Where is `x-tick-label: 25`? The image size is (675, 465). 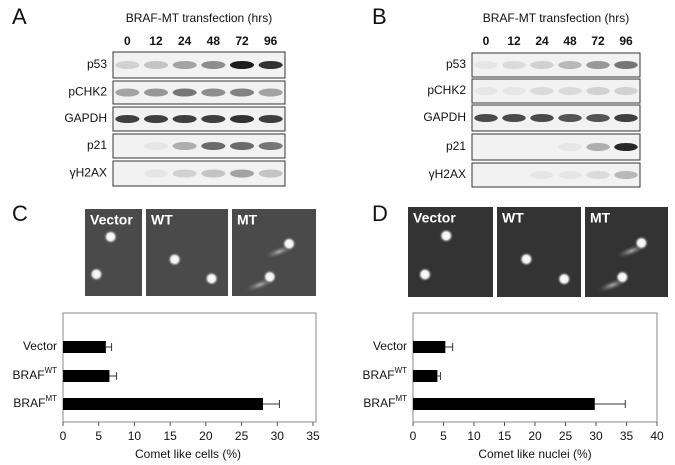
x-tick-label: 25 is located at coordinates (566, 436).